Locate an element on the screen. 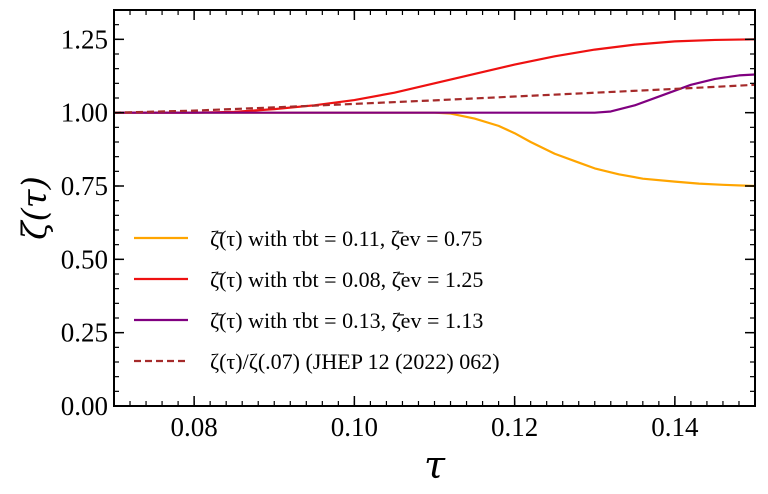 Image resolution: width=768 pixels, height=494 pixels. legend-label-4: ζ(τ)/ζ(.07) (JHEP 12 (2022) 062) is located at coordinates (355, 361).